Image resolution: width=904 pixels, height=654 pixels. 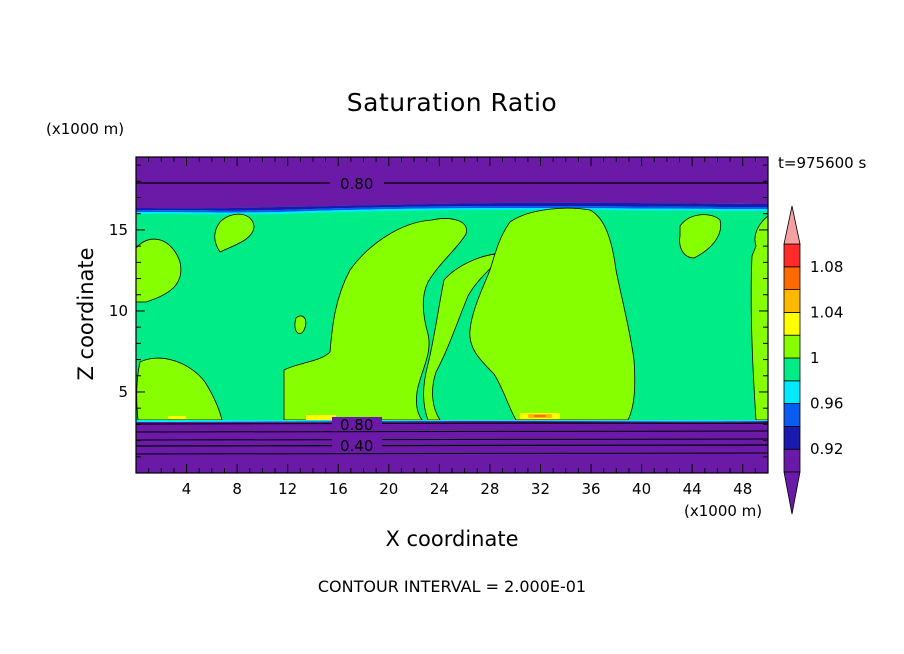 I want to click on contour-interval-note: CONTOUR INTERVAL = 2.000E-01, so click(x=452, y=586).